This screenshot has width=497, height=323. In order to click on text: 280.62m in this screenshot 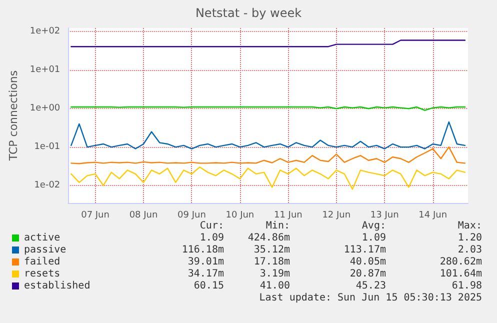, I will do `click(461, 262)`.